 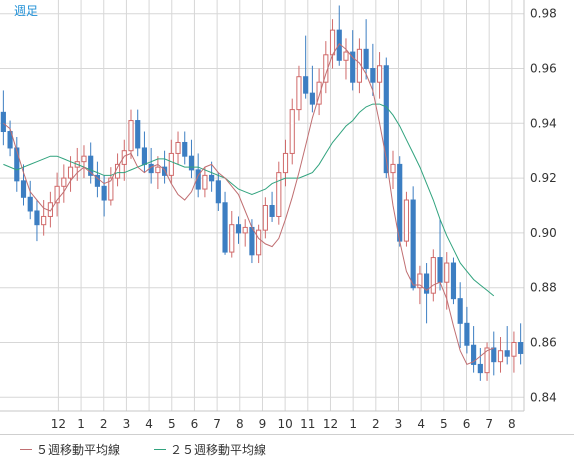 What do you see at coordinates (543, 69) in the screenshot?
I see `y-tick-label: 0.96` at bounding box center [543, 69].